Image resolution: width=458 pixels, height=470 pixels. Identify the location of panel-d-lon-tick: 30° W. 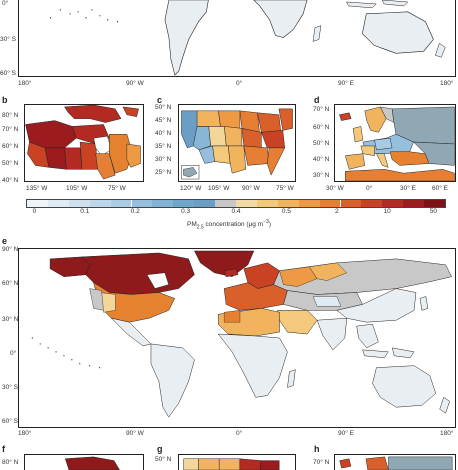
(335, 188).